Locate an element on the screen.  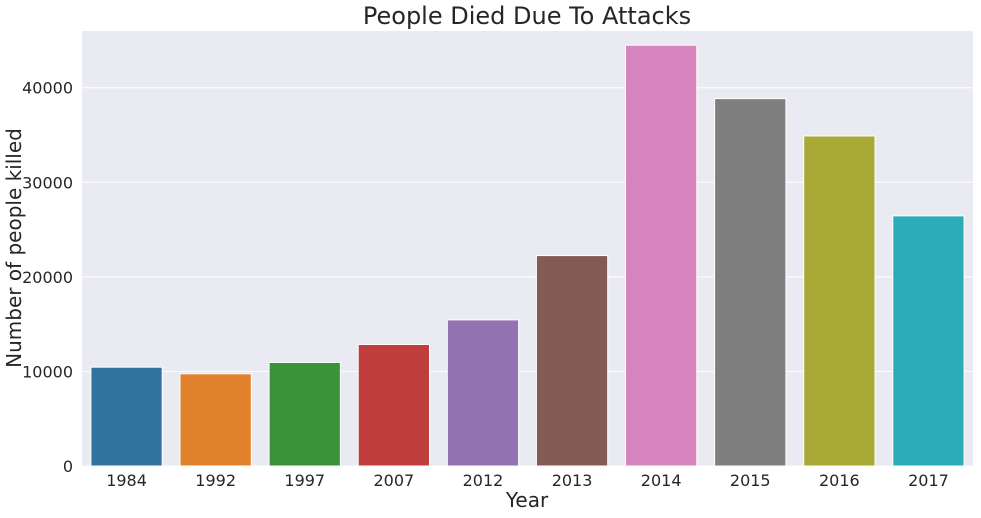
bar-2013 is located at coordinates (572, 361).